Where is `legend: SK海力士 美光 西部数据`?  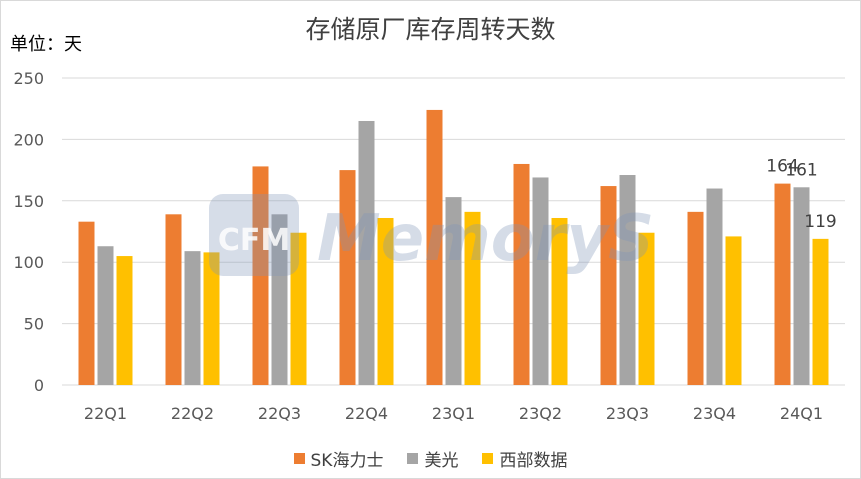
legend: SK海力士 美光 西部数据 is located at coordinates (430, 458).